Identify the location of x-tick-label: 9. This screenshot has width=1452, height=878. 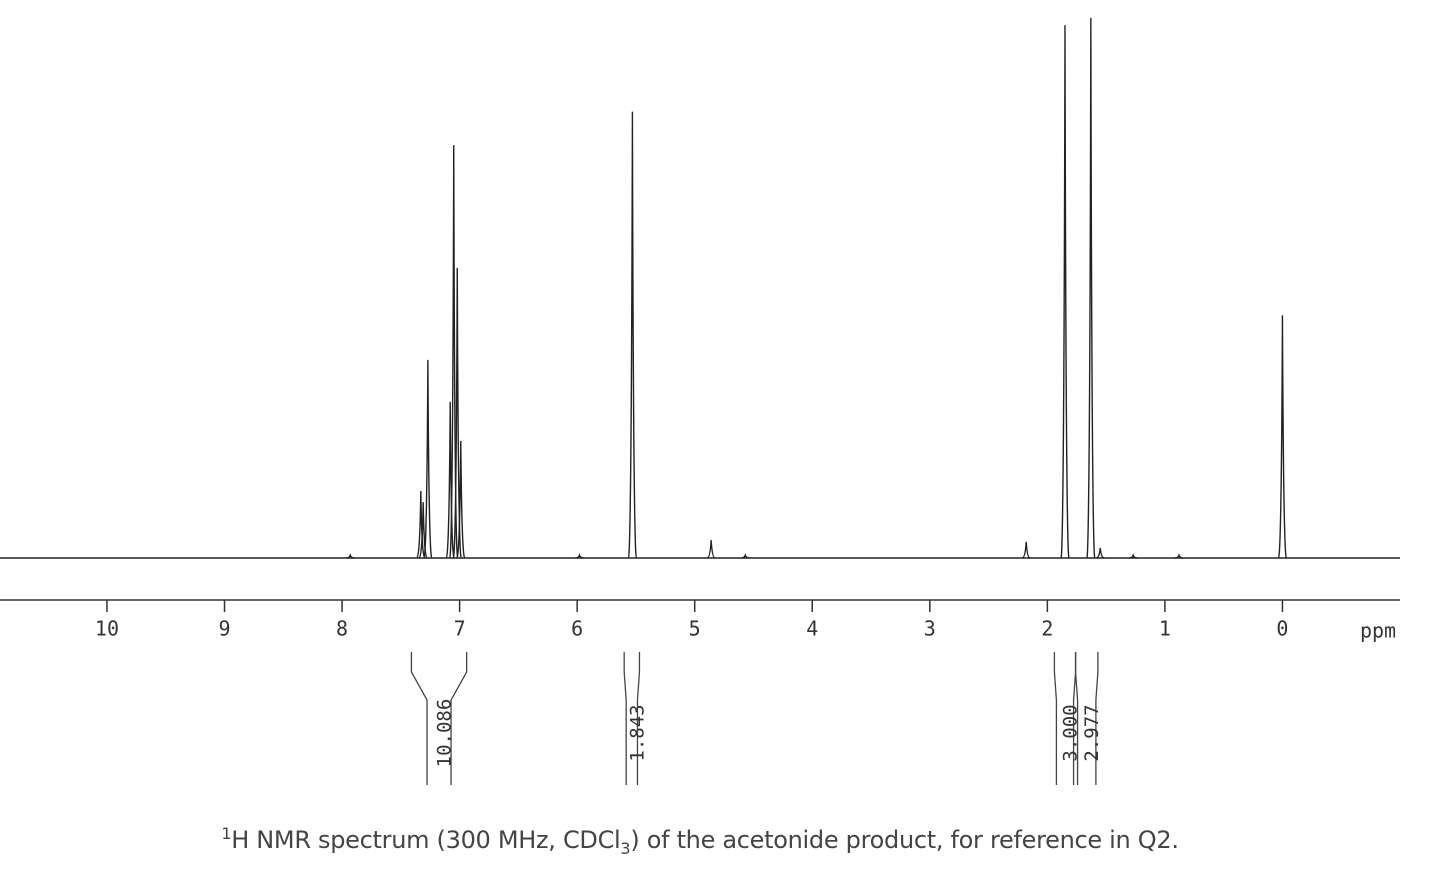
(224, 629).